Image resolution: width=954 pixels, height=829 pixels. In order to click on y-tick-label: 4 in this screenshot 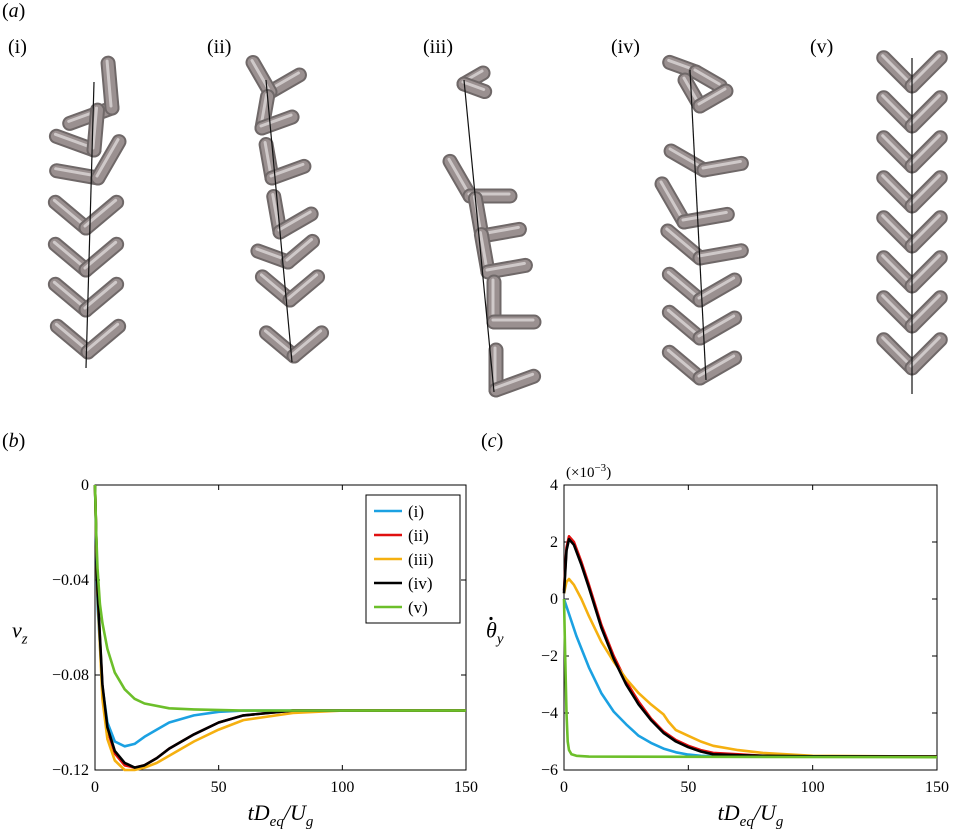, I will do `click(554, 485)`.